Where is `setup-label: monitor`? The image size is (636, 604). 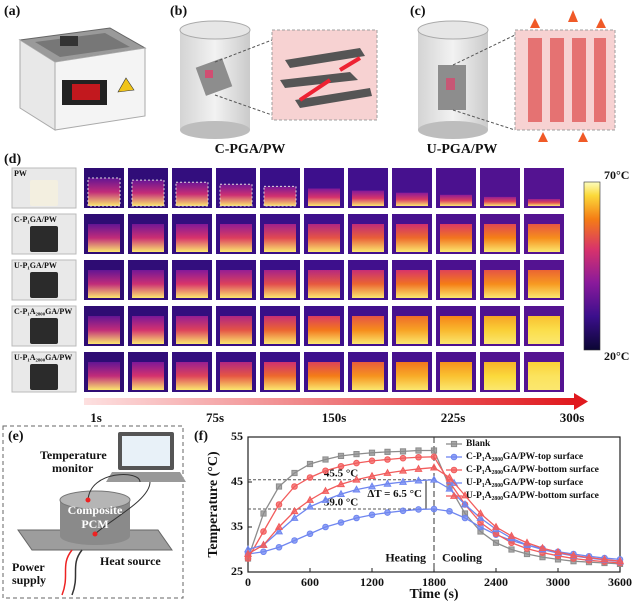 setup-label: monitor is located at coordinates (73, 468).